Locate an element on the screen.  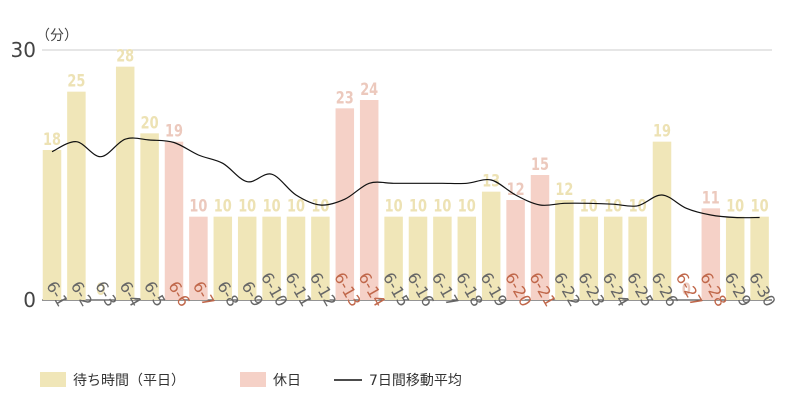
value-label: 23 is located at coordinates (345, 98).